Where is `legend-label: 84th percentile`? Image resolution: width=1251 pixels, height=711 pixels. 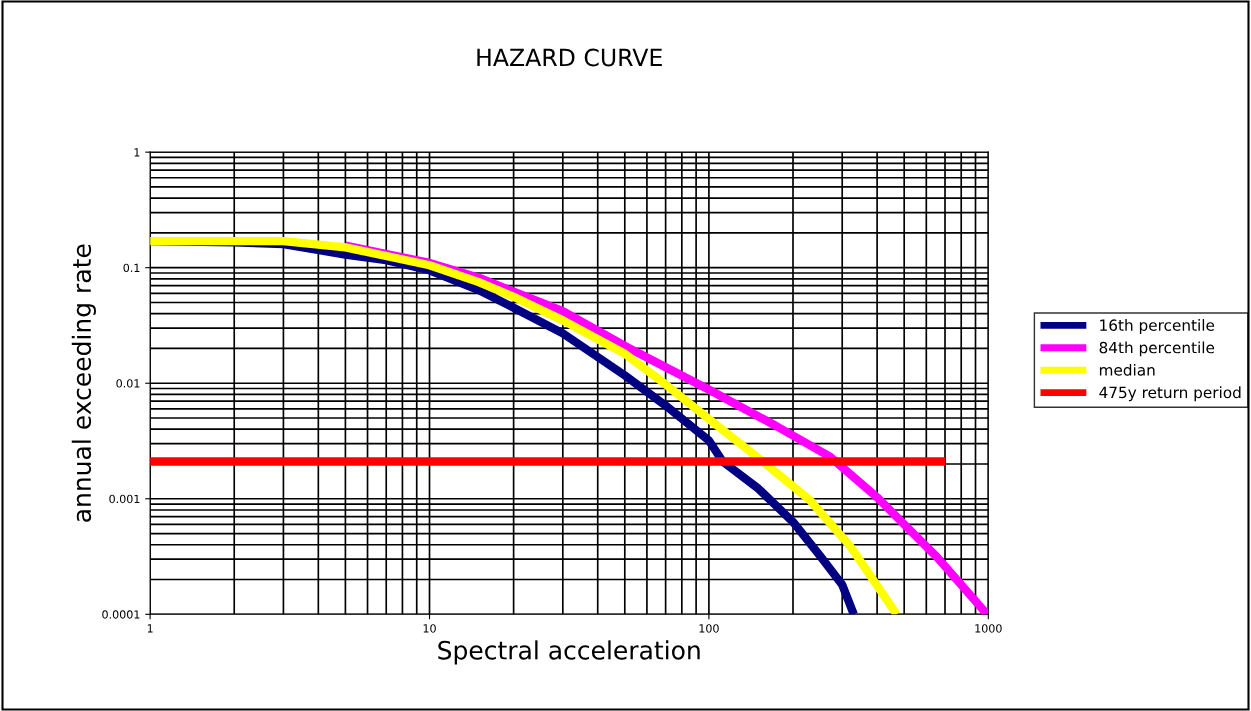 legend-label: 84th percentile is located at coordinates (1157, 349).